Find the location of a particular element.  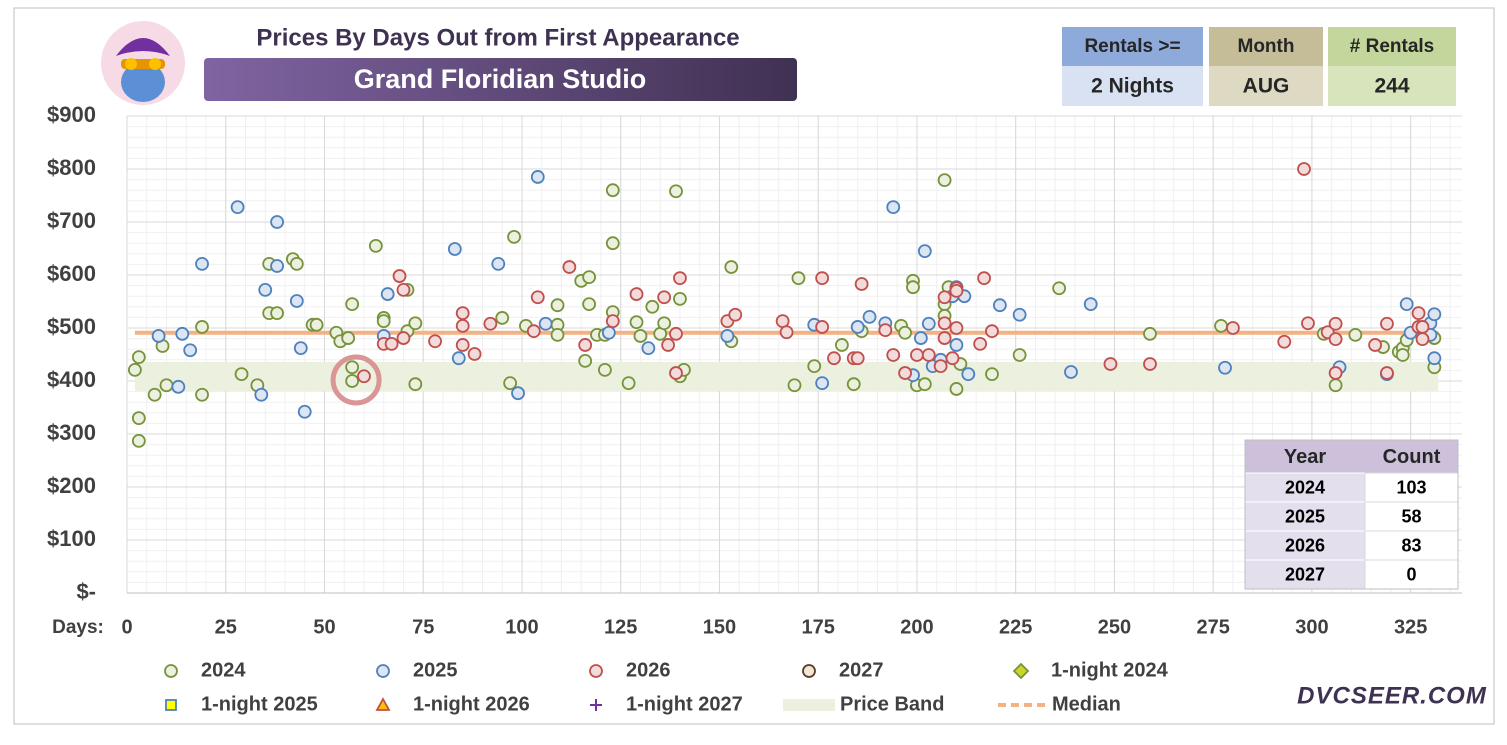

x-tick-label: 250 is located at coordinates (1114, 627).